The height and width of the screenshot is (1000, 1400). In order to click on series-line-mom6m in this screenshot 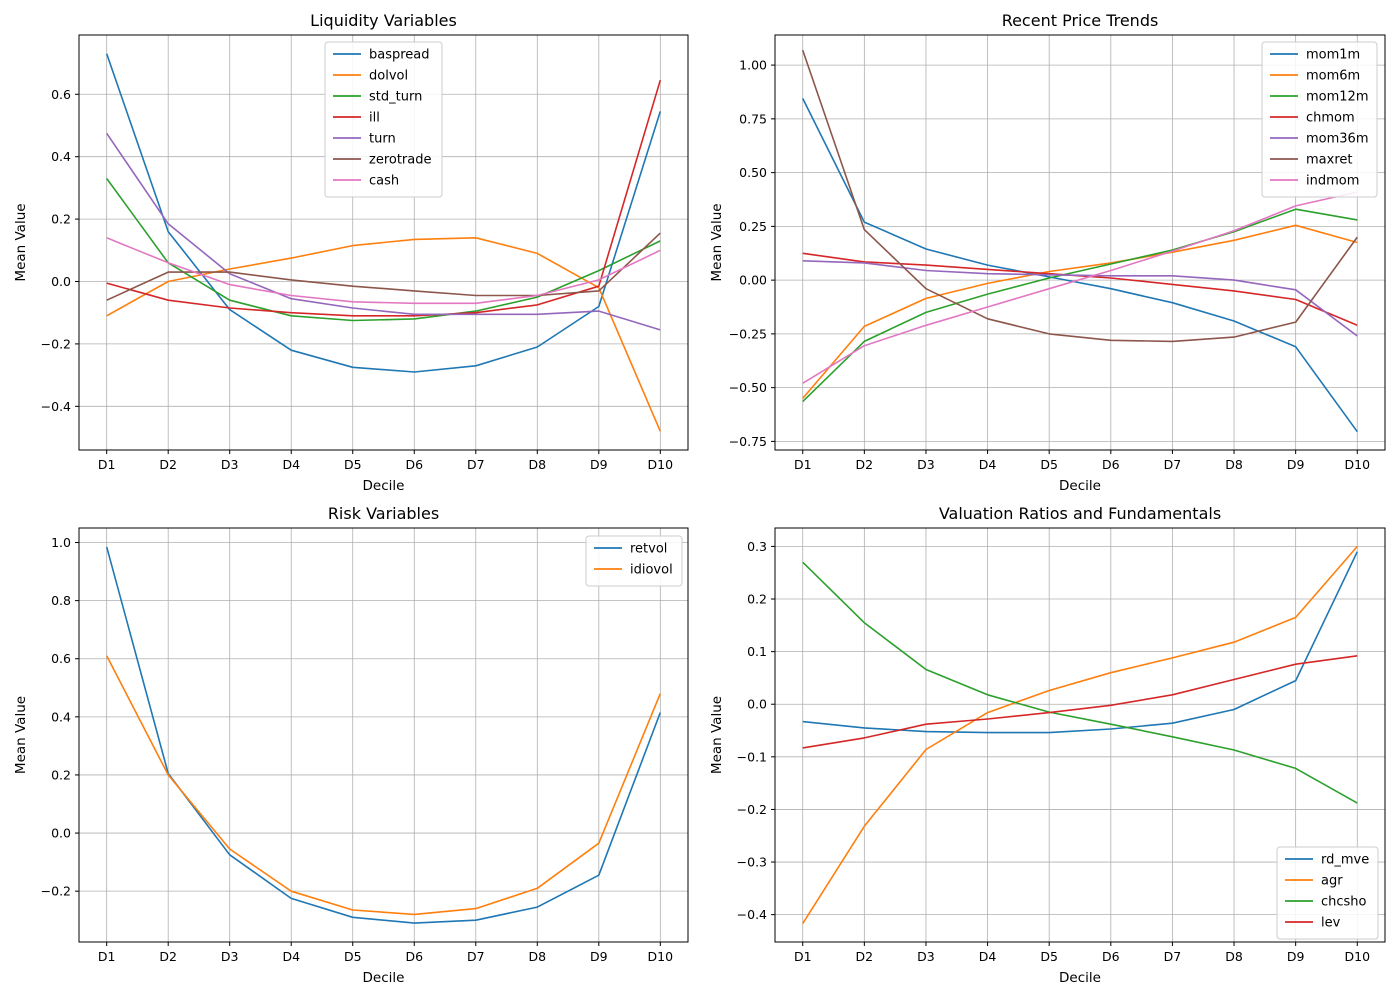, I will do `click(1080, 311)`.